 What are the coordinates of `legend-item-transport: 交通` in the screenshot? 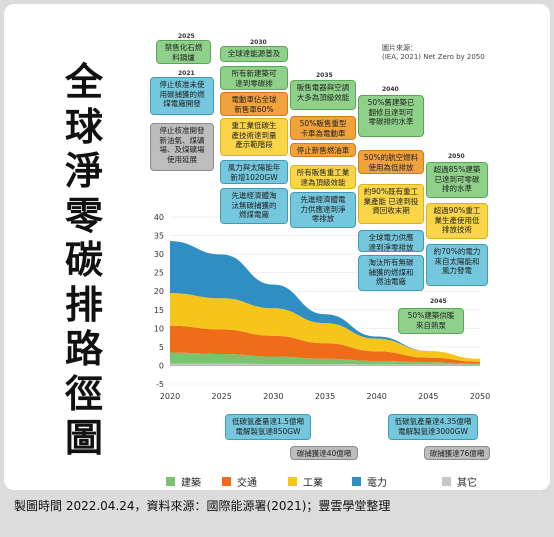 It's located at (239, 481).